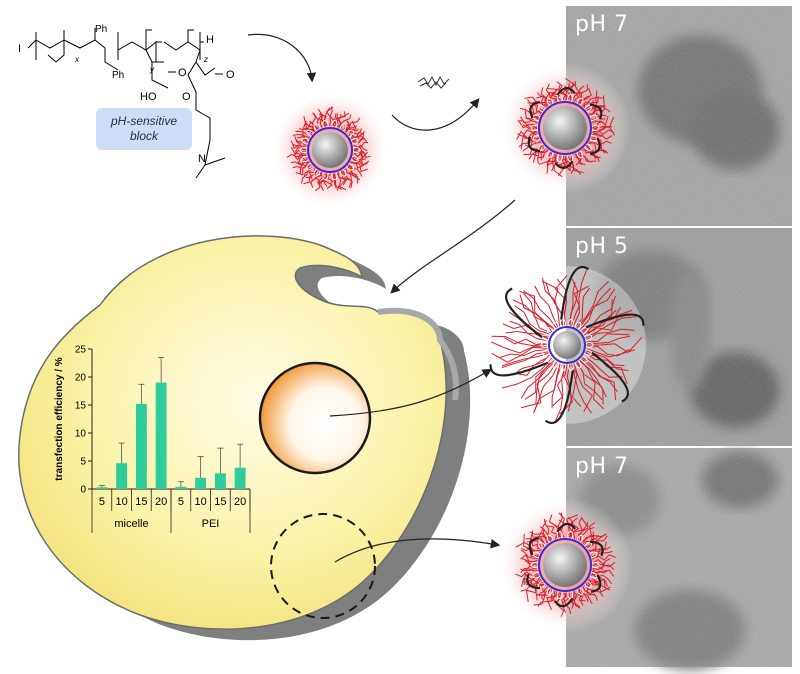 The image size is (800, 674). Describe the element at coordinates (433, 82) in the screenshot. I see `dna-icon` at that location.